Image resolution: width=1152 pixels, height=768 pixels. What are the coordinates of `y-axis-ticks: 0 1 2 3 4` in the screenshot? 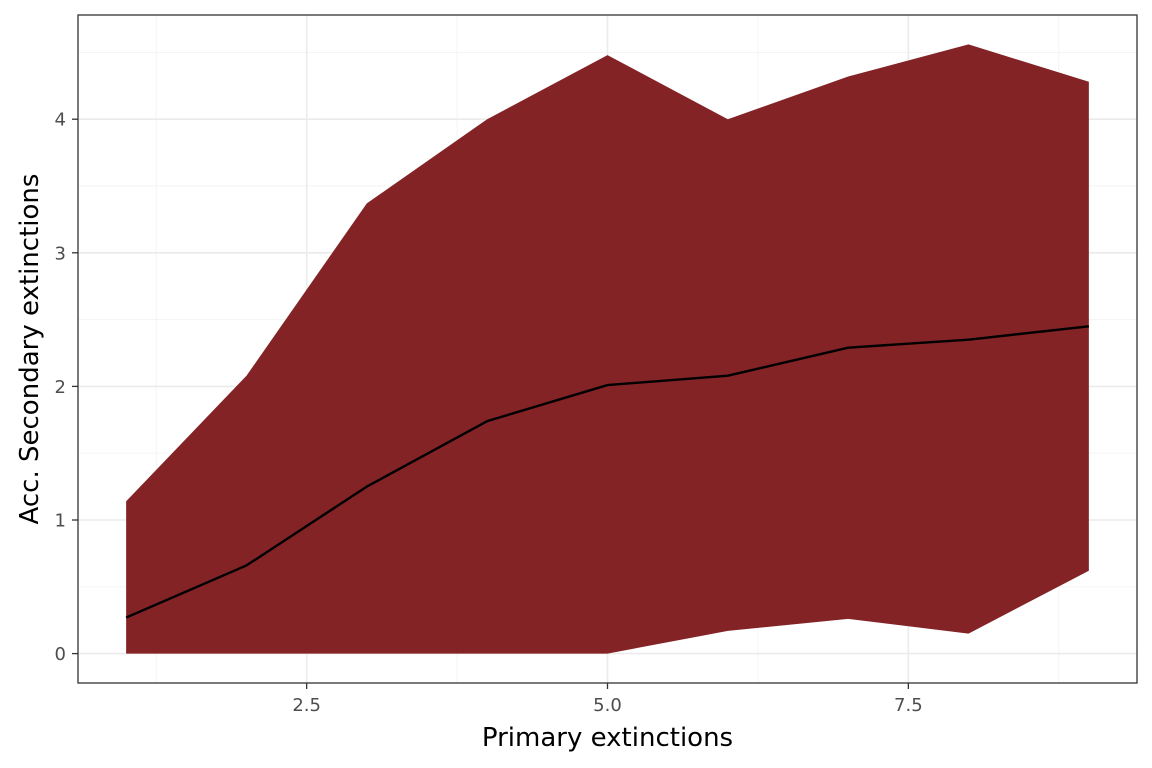 It's located at (66, 387).